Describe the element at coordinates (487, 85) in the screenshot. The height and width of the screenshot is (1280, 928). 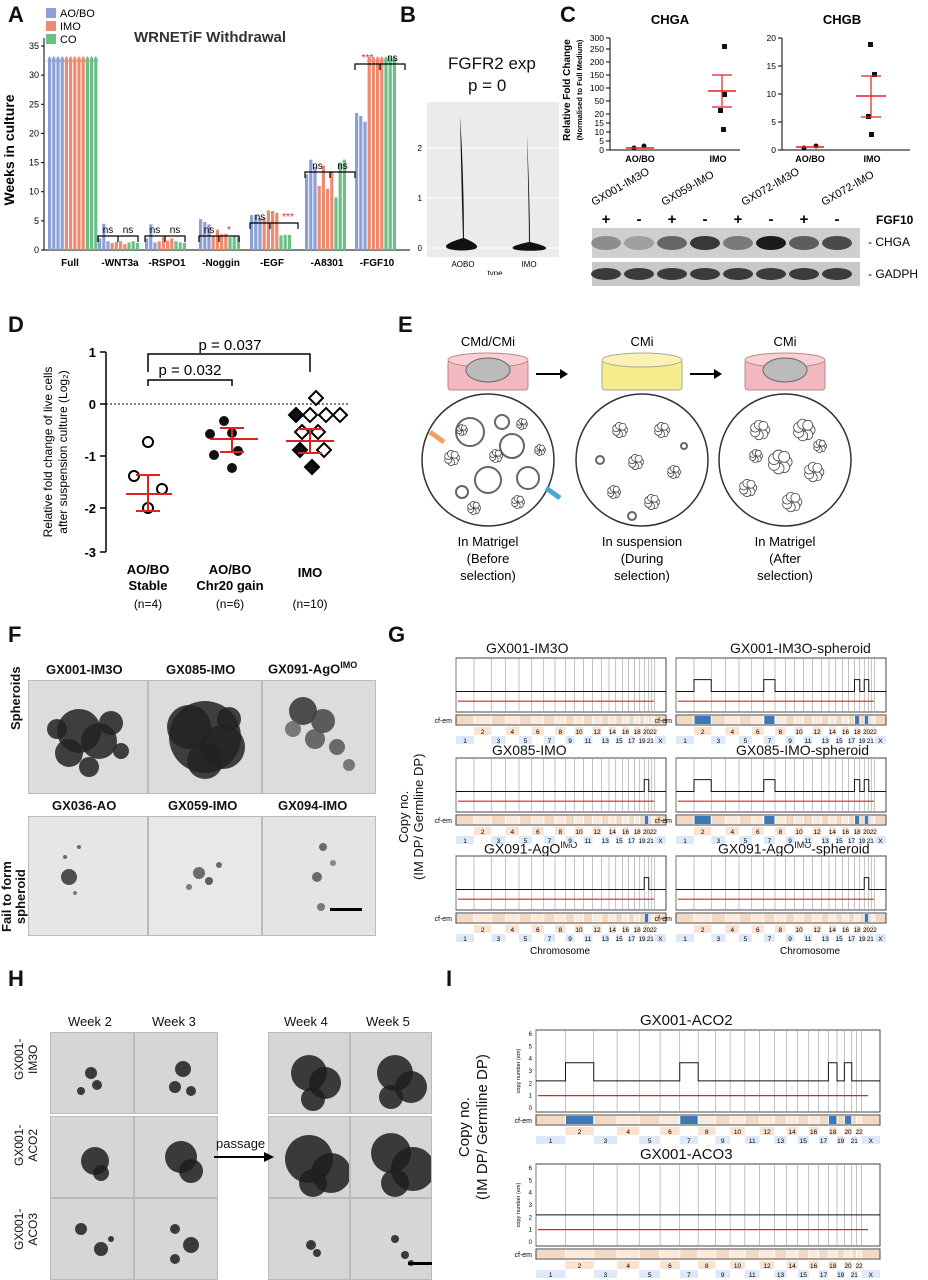
I see `panel-b-pvalue: p = 0` at that location.